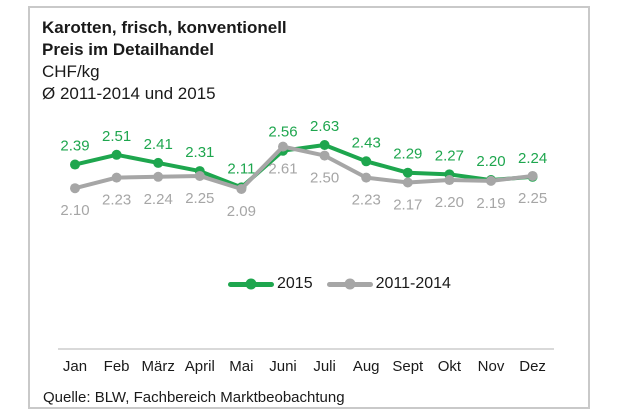 The image size is (620, 420). Describe the element at coordinates (366, 200) in the screenshot. I see `data-label-2011-2014-Aug: 2.23` at that location.